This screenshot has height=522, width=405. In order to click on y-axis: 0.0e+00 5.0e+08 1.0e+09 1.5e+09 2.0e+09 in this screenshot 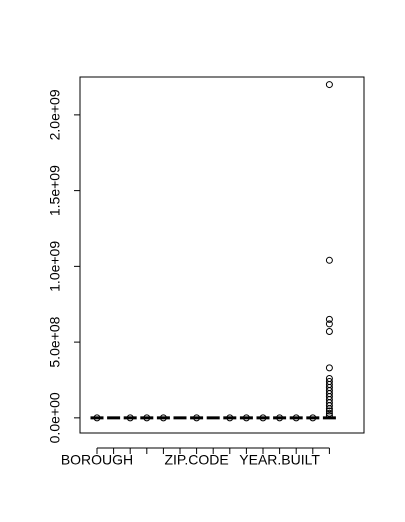, I will do `click(64, 266)`.